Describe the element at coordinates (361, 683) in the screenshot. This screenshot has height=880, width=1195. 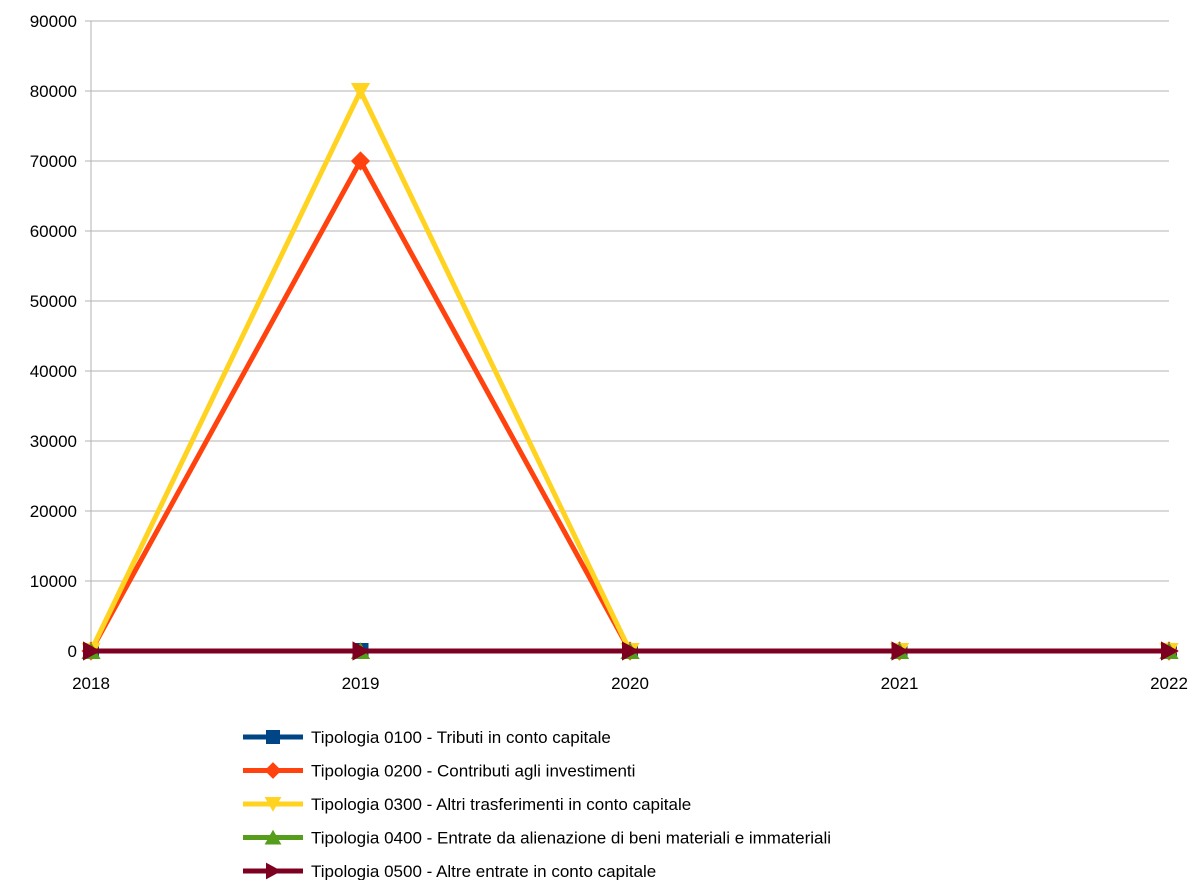
I see `x-tick-label-2019: 2019` at that location.